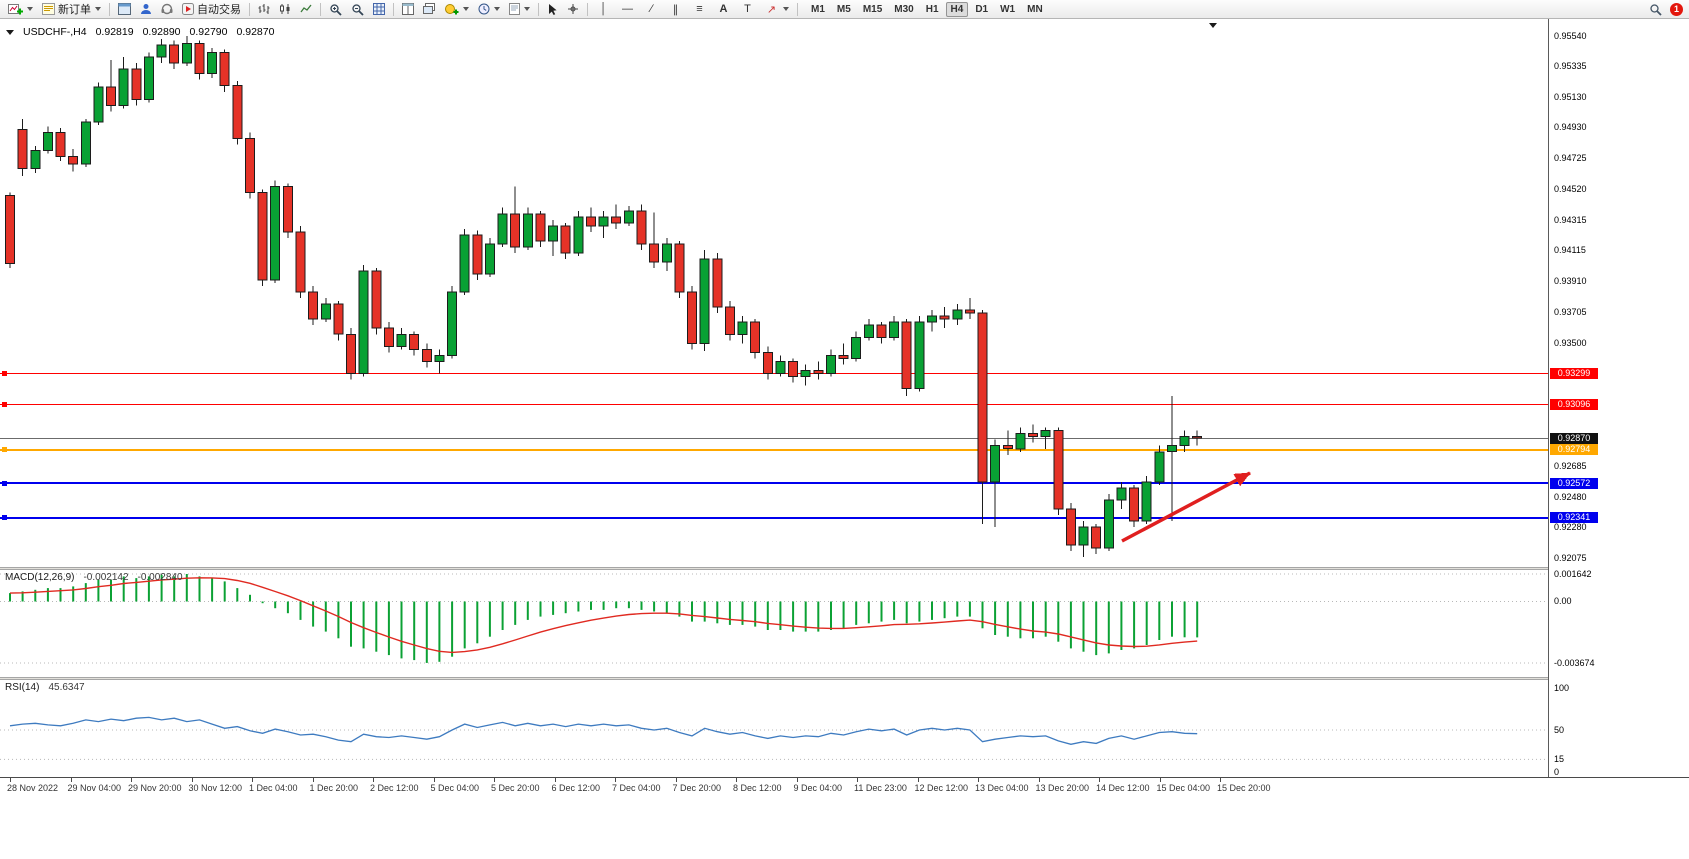 This screenshot has width=1689, height=859. What do you see at coordinates (774, 623) in the screenshot?
I see `macd-panel: MACD(12,26,9) -0.002142 -0.002840` at bounding box center [774, 623].